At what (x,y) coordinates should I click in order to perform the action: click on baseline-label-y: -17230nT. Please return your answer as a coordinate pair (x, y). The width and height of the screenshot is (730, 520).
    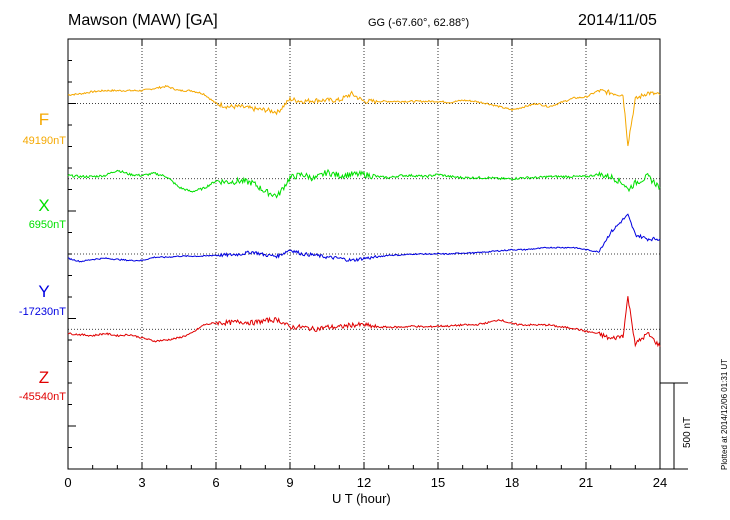
    Looking at the image, I should click on (42, 312).